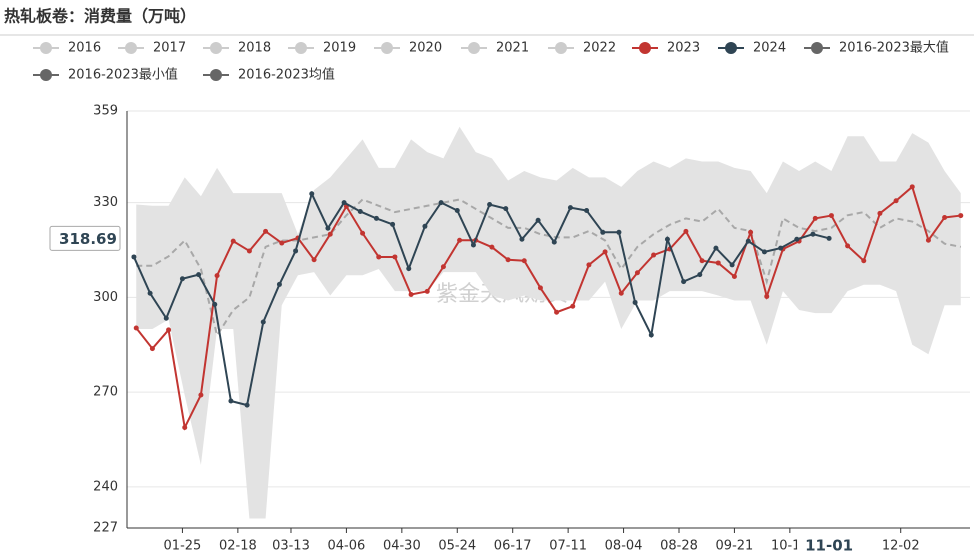  Describe the element at coordinates (402, 546) in the screenshot. I see `x-tick-label: 04-30` at that location.